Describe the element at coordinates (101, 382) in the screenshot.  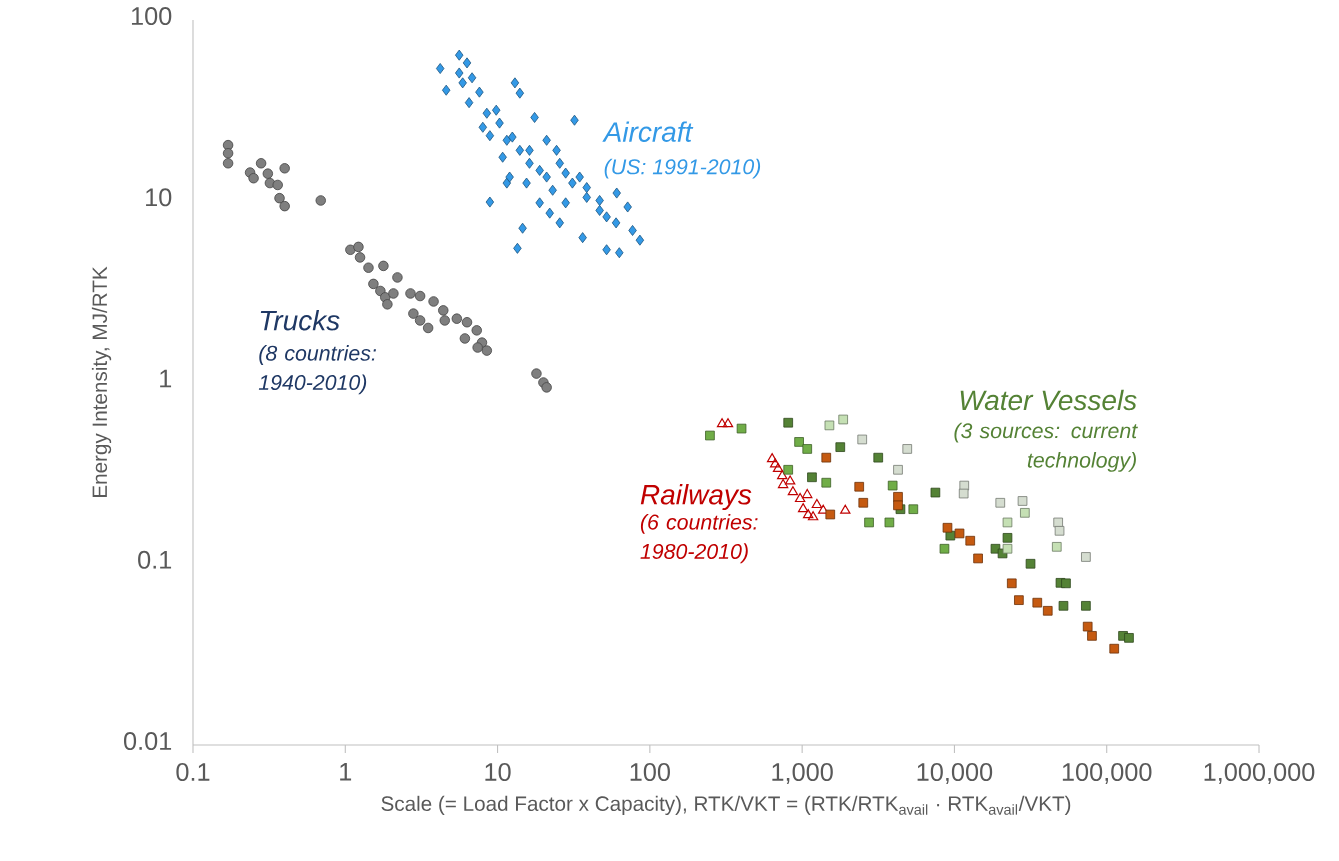
I see `y-axis-title: Energy Intensity, MJ/RTK` at that location.